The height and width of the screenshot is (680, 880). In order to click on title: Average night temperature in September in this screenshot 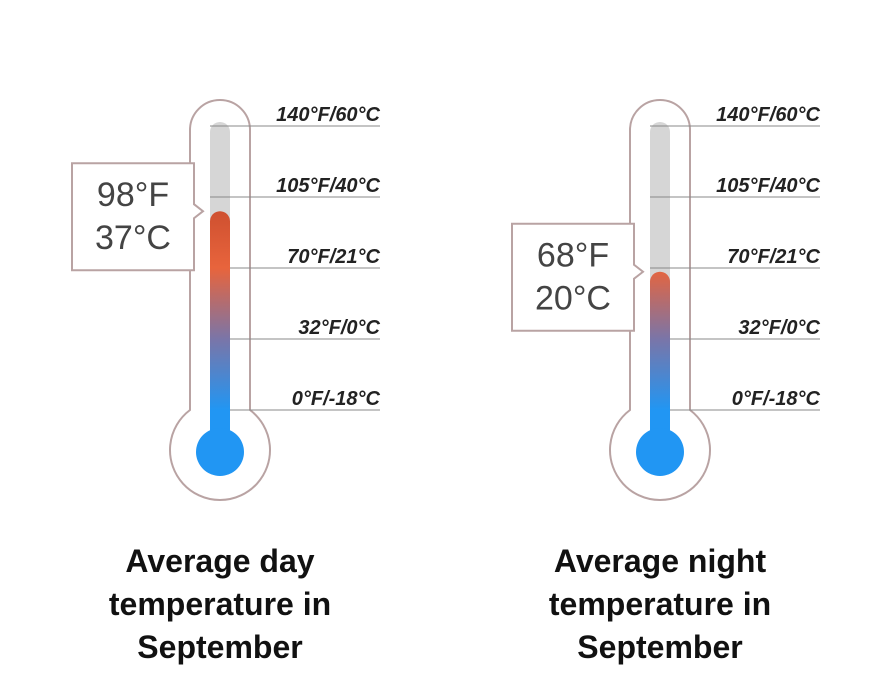, I will do `click(660, 604)`.